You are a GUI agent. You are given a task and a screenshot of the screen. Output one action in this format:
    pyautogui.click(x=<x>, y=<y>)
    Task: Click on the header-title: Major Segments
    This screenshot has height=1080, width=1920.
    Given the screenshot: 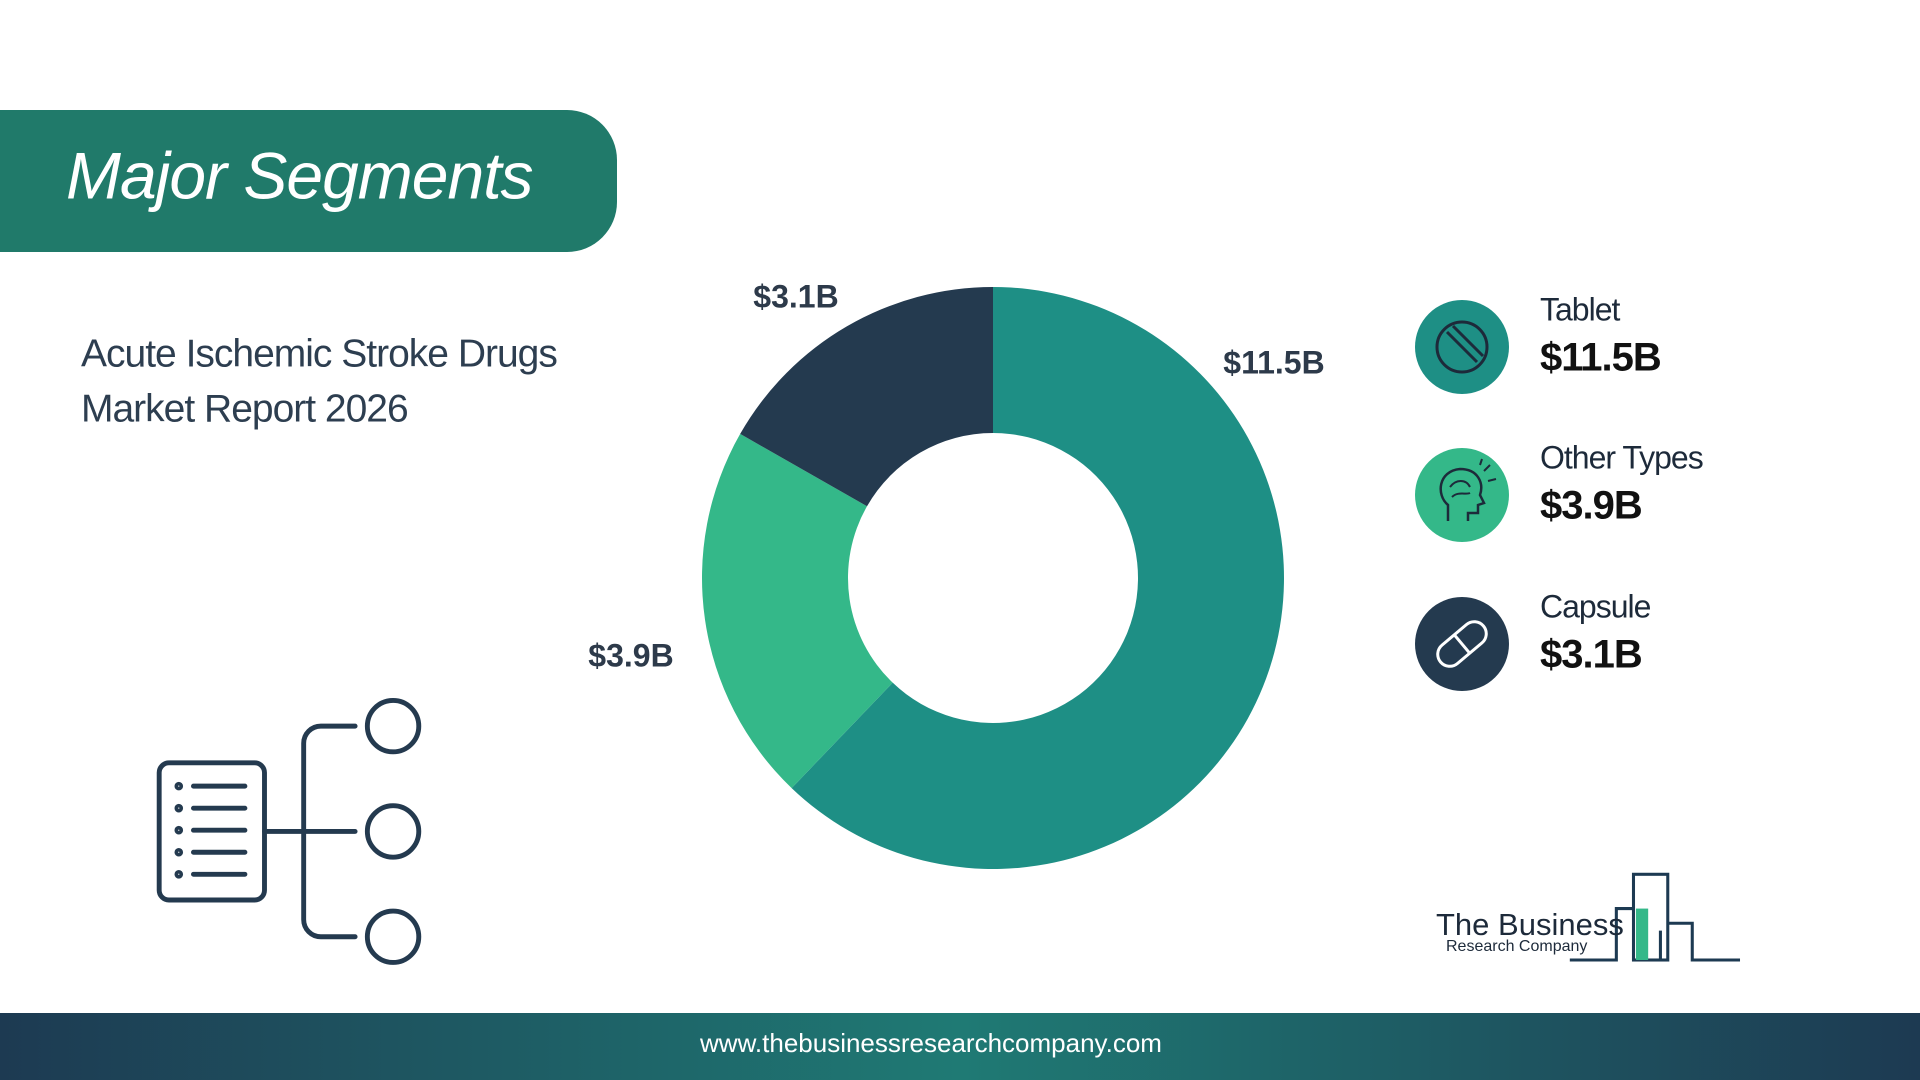 What is the action you would take?
    pyautogui.click(x=299, y=175)
    